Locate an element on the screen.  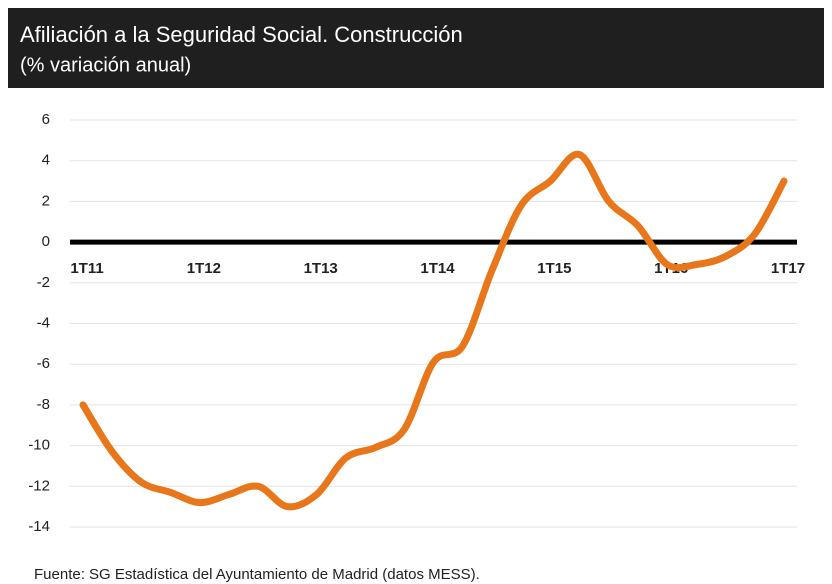
y-tick-label: -2 is located at coordinates (43, 282).